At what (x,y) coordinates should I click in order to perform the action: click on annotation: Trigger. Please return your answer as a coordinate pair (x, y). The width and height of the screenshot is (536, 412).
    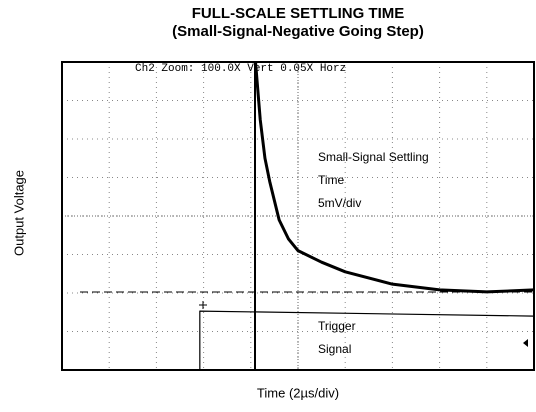
    Looking at the image, I should click on (337, 326).